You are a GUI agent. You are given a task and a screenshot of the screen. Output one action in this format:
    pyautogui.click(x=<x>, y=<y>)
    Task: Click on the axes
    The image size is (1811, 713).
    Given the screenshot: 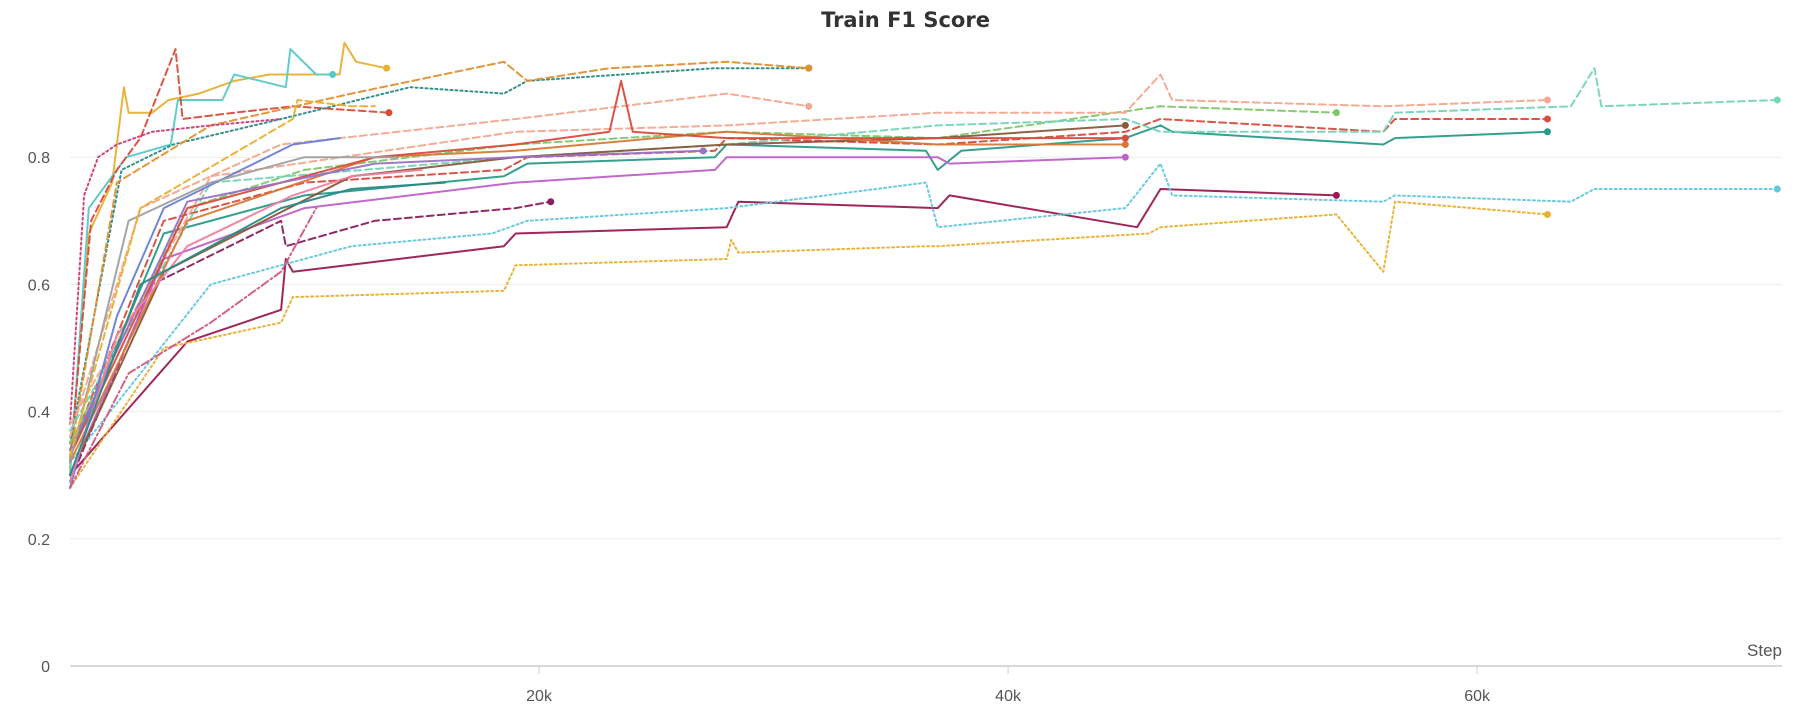 What is the action you would take?
    pyautogui.click(x=926, y=669)
    